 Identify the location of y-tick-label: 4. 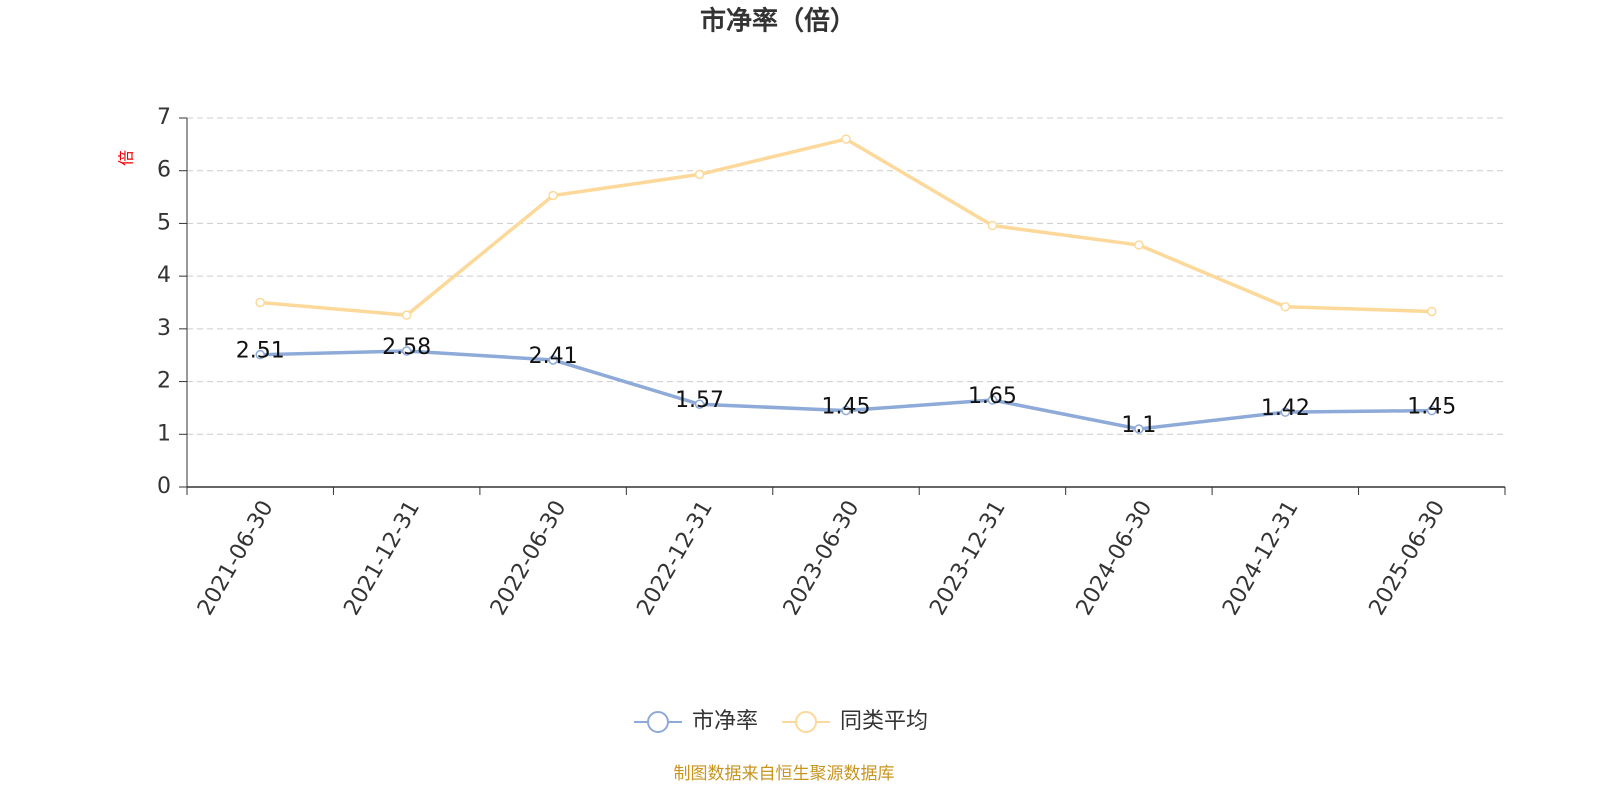
(164, 275).